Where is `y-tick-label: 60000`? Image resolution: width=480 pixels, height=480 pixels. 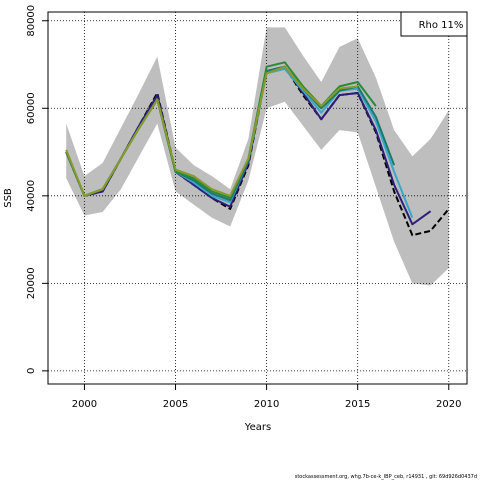 y-tick-label: 60000 is located at coordinates (31, 108).